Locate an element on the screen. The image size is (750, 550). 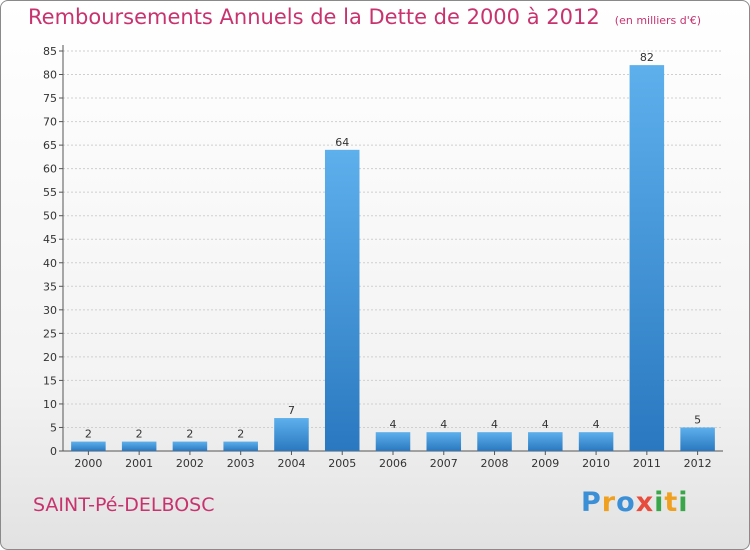
x-tick-label: 2011 is located at coordinates (647, 463).